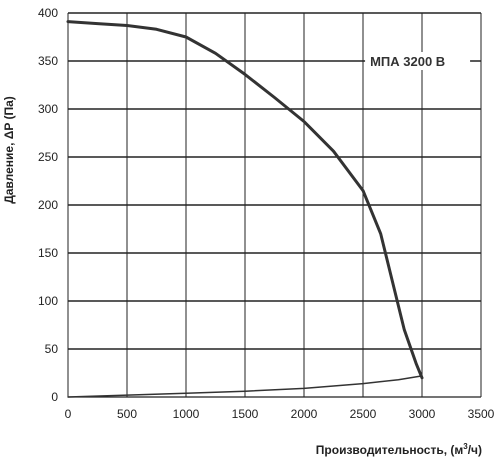 The height and width of the screenshot is (462, 500). Describe the element at coordinates (280, 414) in the screenshot. I see `x-tick-labels: 0 500 1000 1500 2000 2500 3000 3500` at that location.